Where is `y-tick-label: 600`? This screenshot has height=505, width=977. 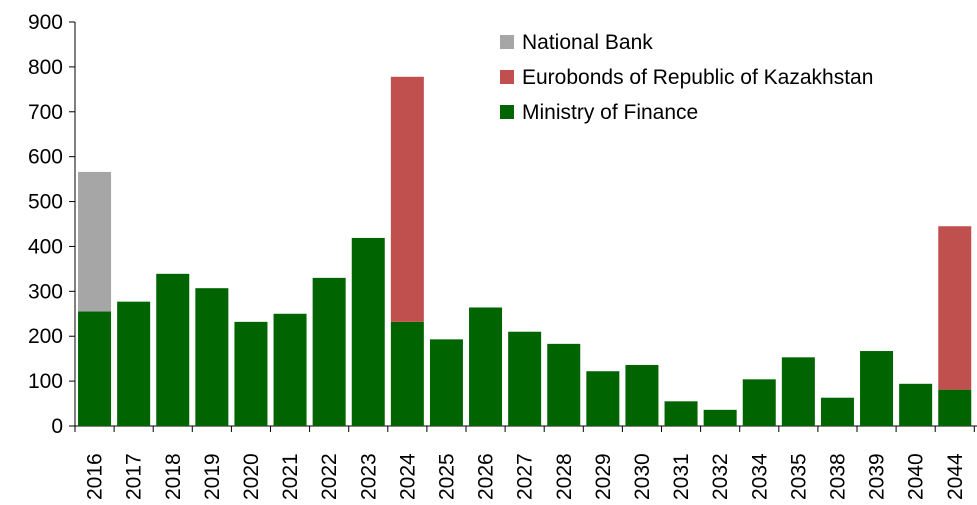
y-tick-label: 600 is located at coordinates (45, 157).